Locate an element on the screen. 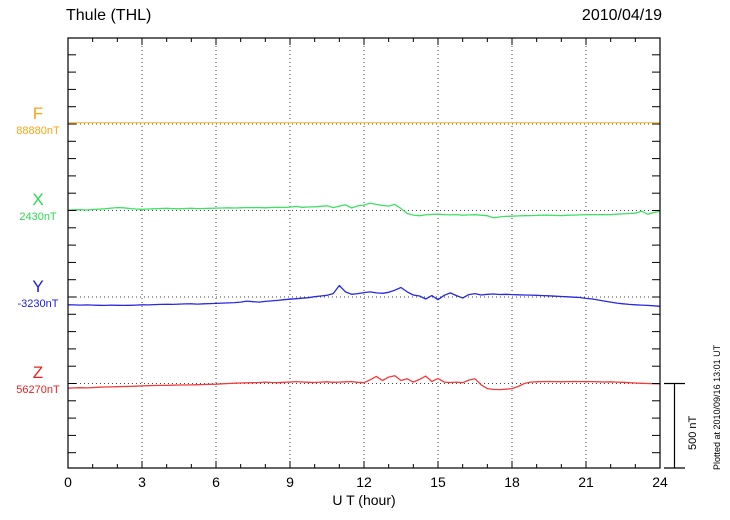 The height and width of the screenshot is (520, 730). scale-bar-label: 500 nT is located at coordinates (693, 432).